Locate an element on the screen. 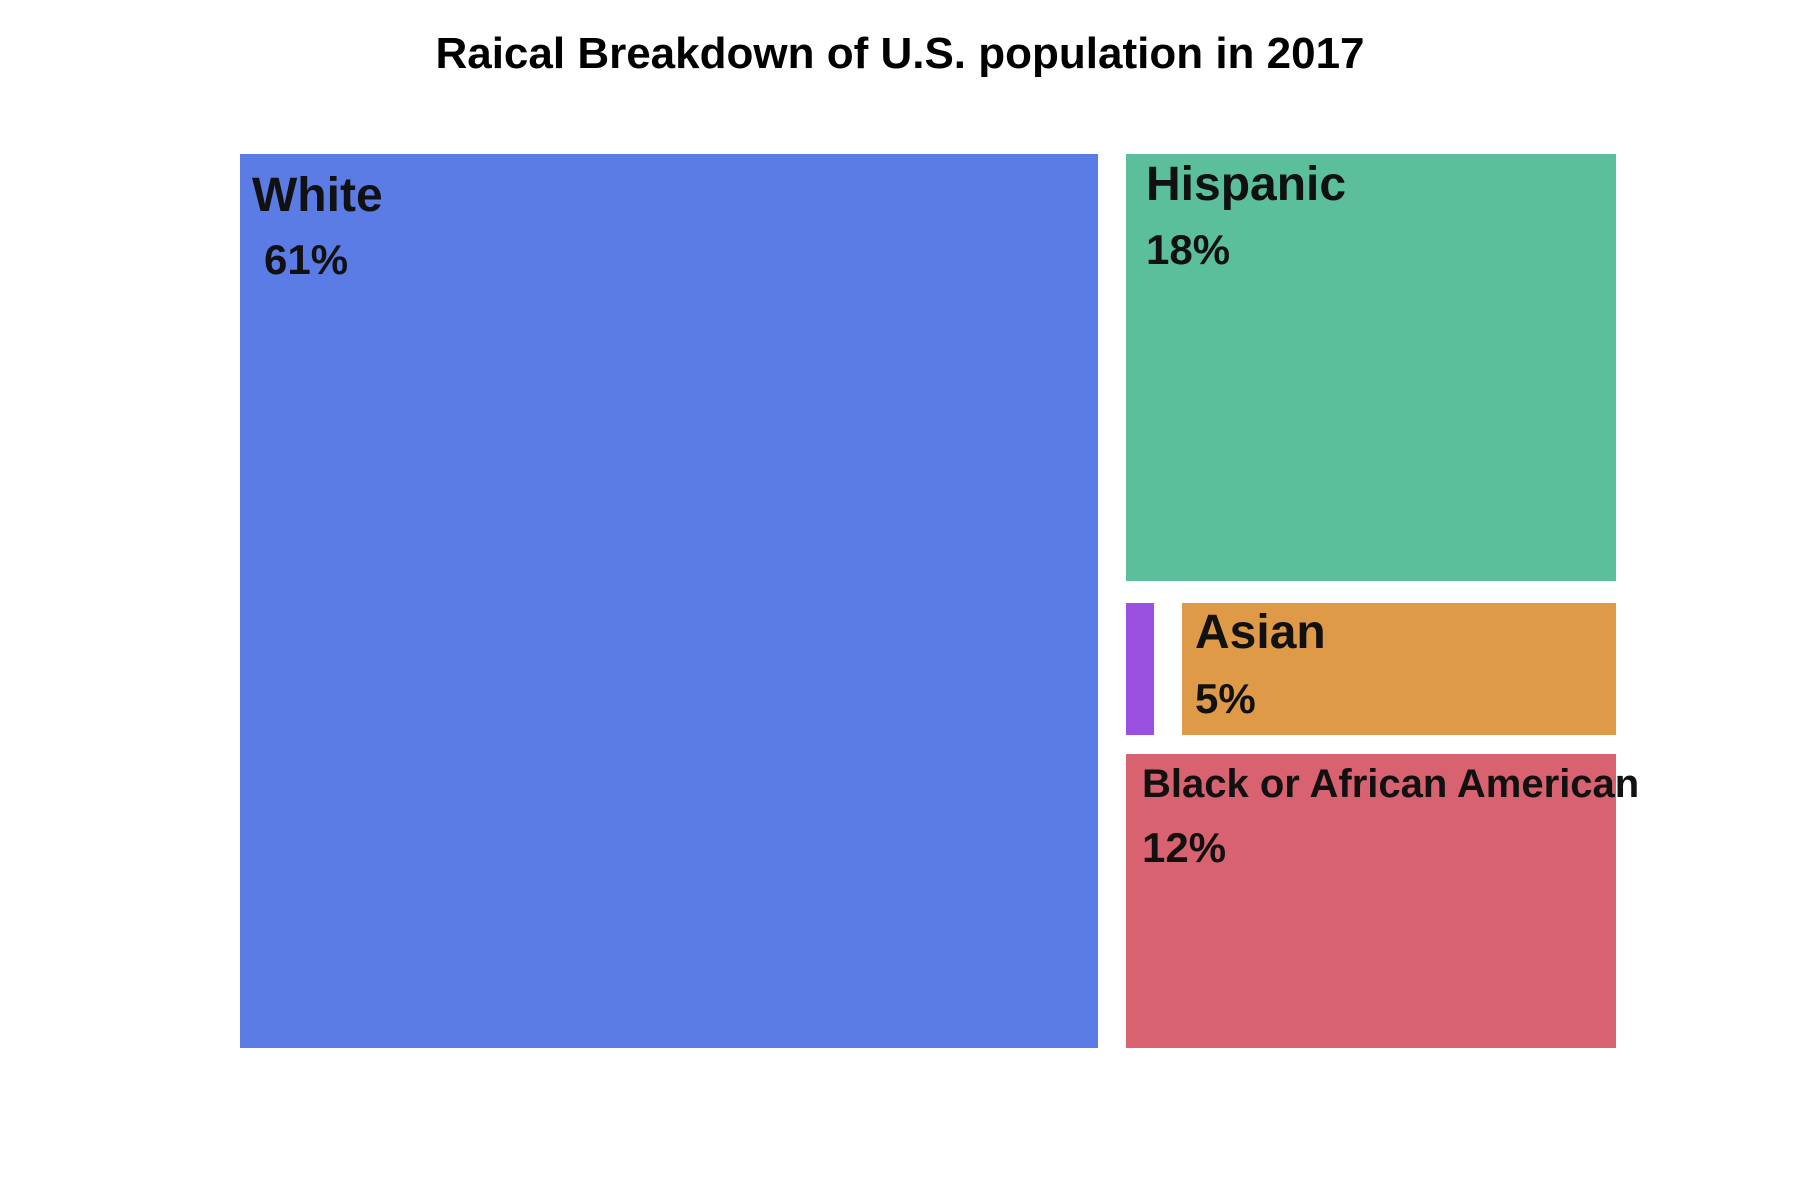  cell-value-hispanic: 18% is located at coordinates (1188, 249).